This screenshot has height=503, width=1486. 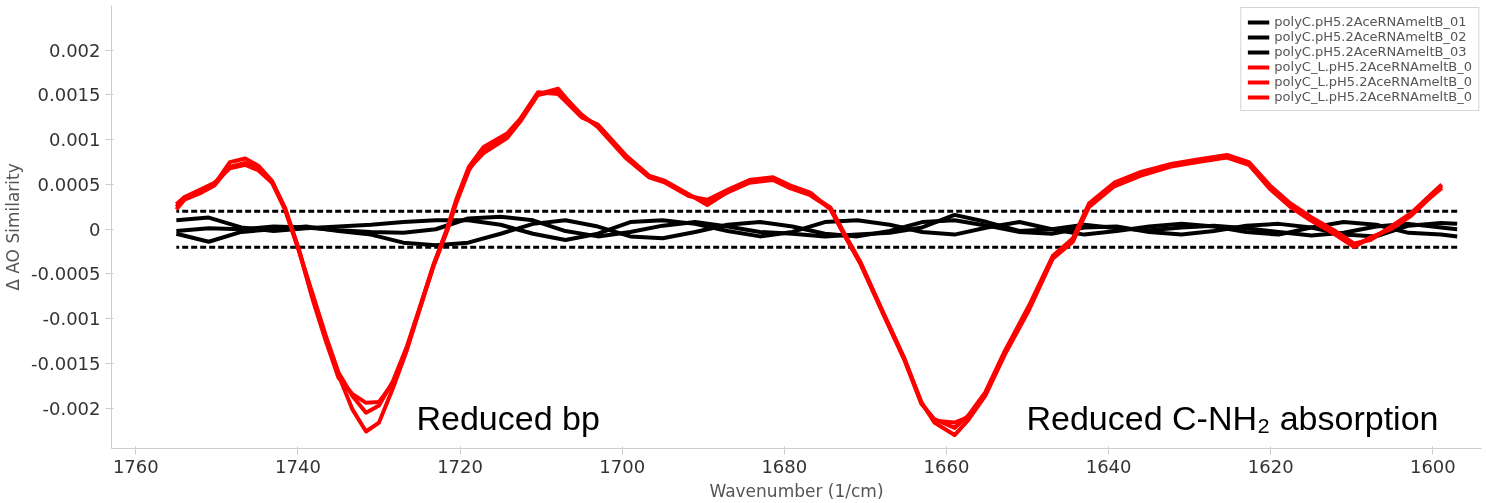 I want to click on y-tick-label: 0.0015, so click(x=69, y=95).